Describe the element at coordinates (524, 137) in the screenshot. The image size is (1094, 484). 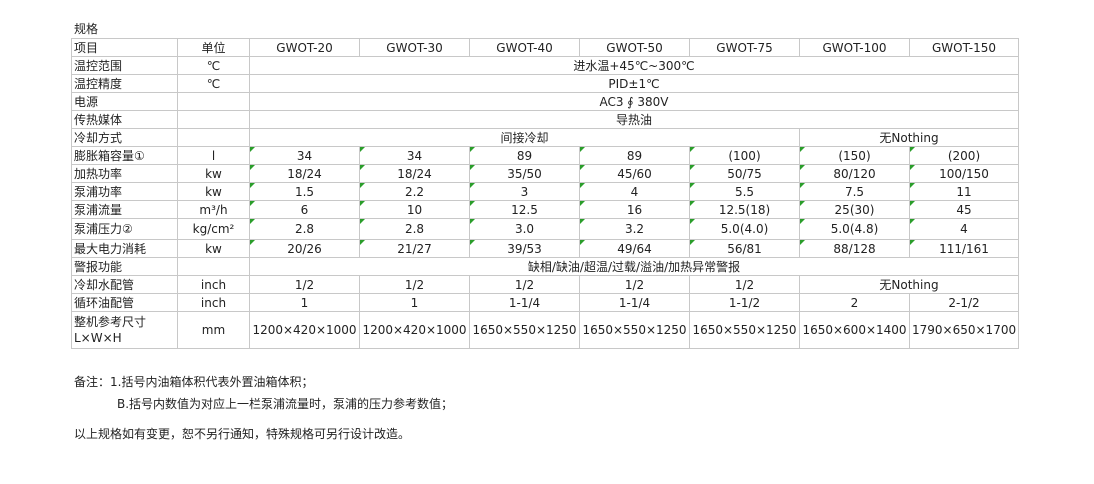
I see `cell: 间接冷却` at that location.